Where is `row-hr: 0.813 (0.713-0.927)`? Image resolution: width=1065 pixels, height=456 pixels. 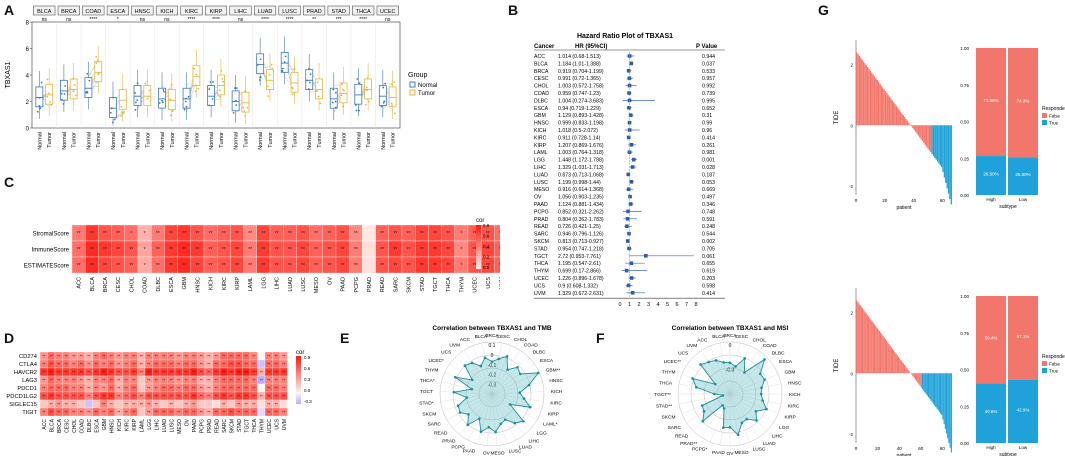 row-hr: 0.813 (0.713-0.927) is located at coordinates (581, 242).